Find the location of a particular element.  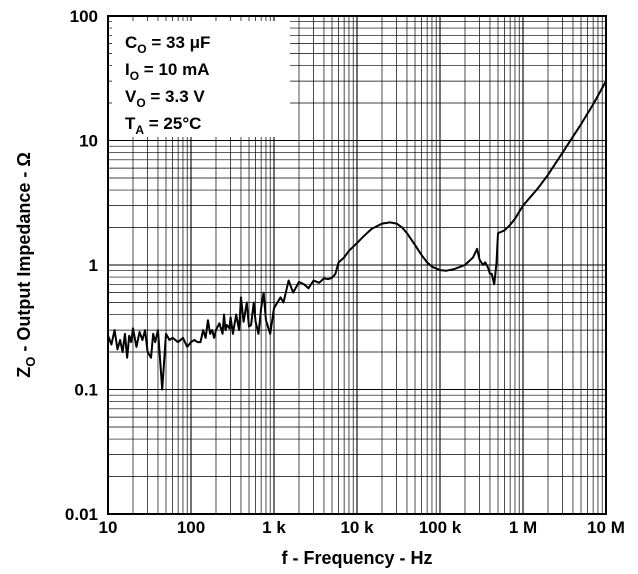

x-tick-label: 1 k is located at coordinates (274, 527).